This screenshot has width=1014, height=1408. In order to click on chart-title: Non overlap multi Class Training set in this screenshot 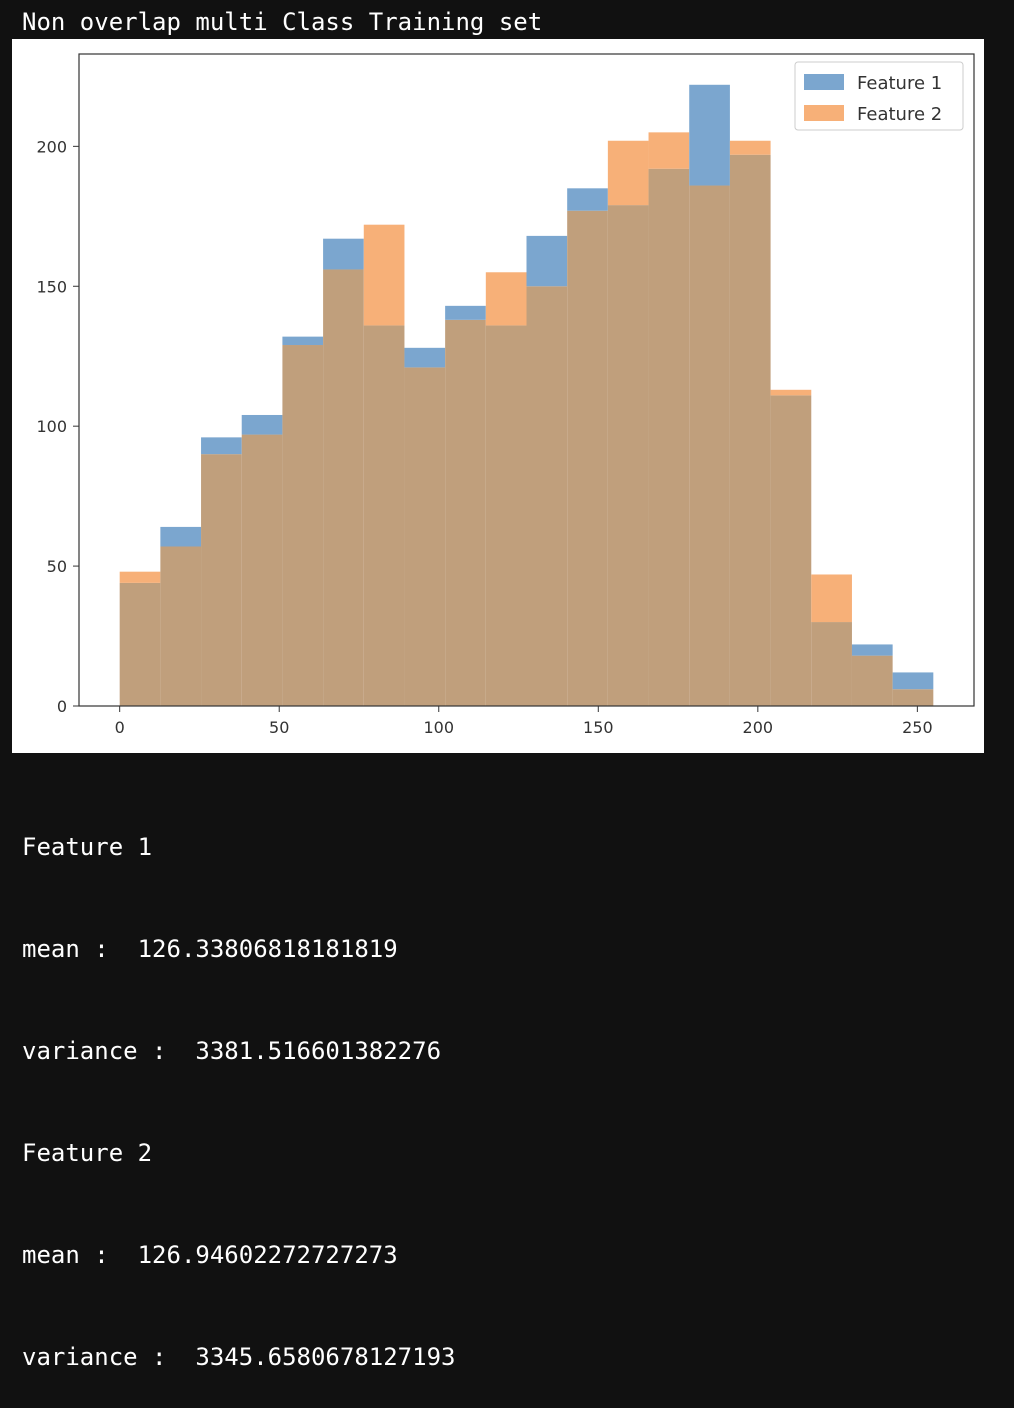, I will do `click(282, 22)`.